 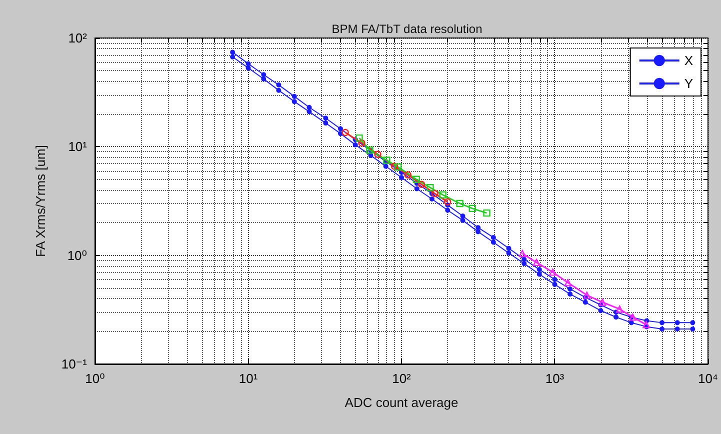 What do you see at coordinates (77, 255) in the screenshot?
I see `y-tick-label: 10⁰` at bounding box center [77, 255].